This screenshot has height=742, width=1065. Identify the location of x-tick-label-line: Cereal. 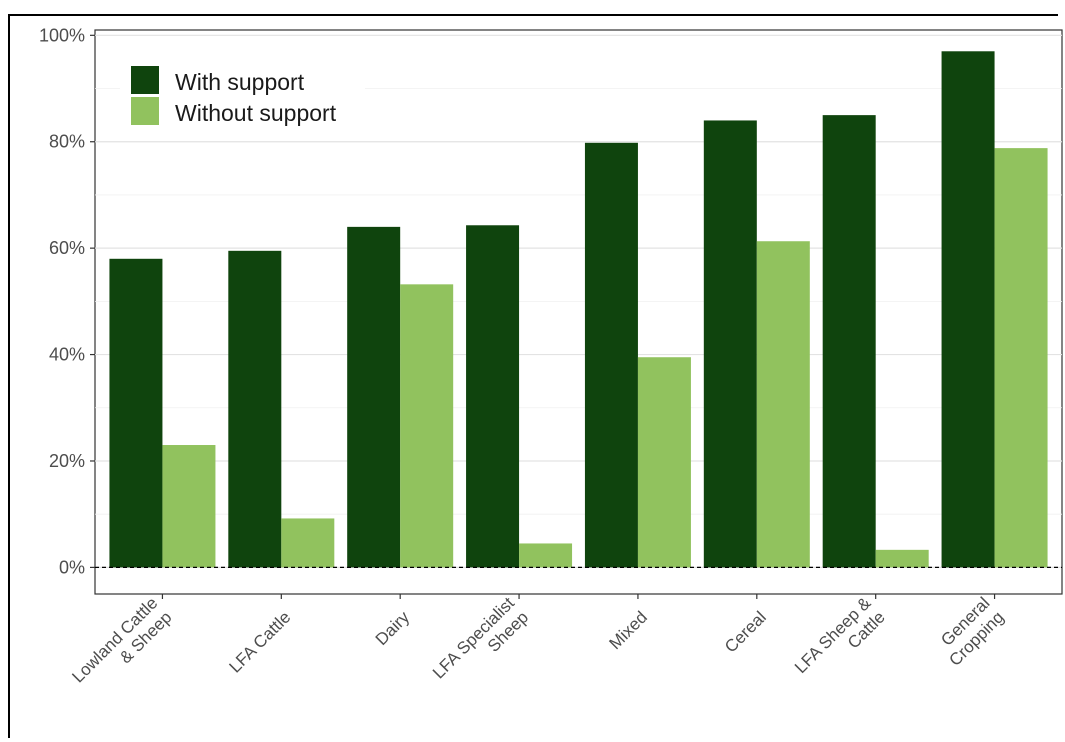
(745, 632).